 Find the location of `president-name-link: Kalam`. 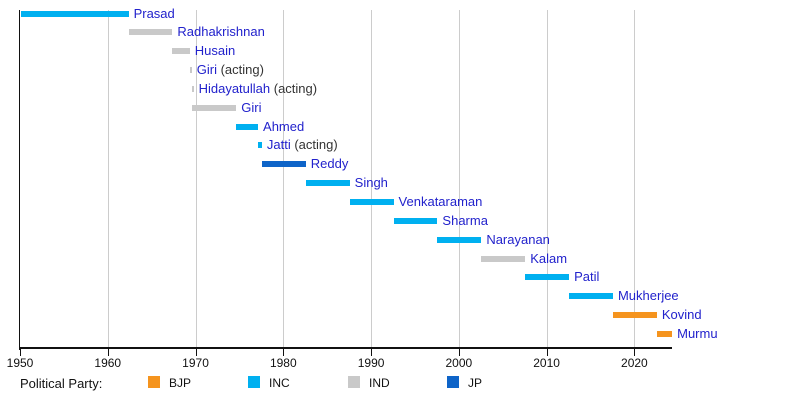

president-name-link: Kalam is located at coordinates (549, 258).